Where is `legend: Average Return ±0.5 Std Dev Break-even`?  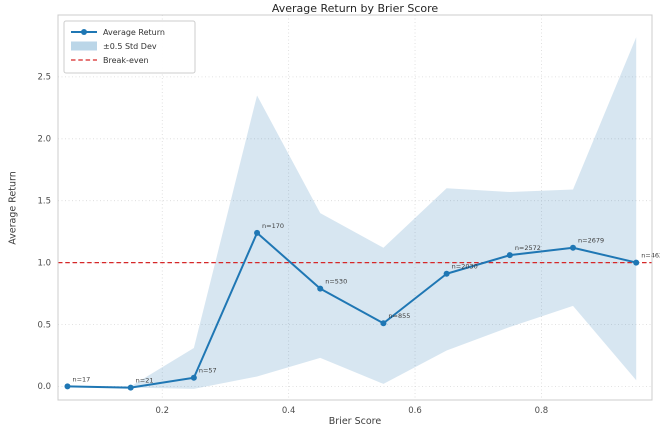 legend: Average Return ±0.5 Std Dev Break-even is located at coordinates (129, 47).